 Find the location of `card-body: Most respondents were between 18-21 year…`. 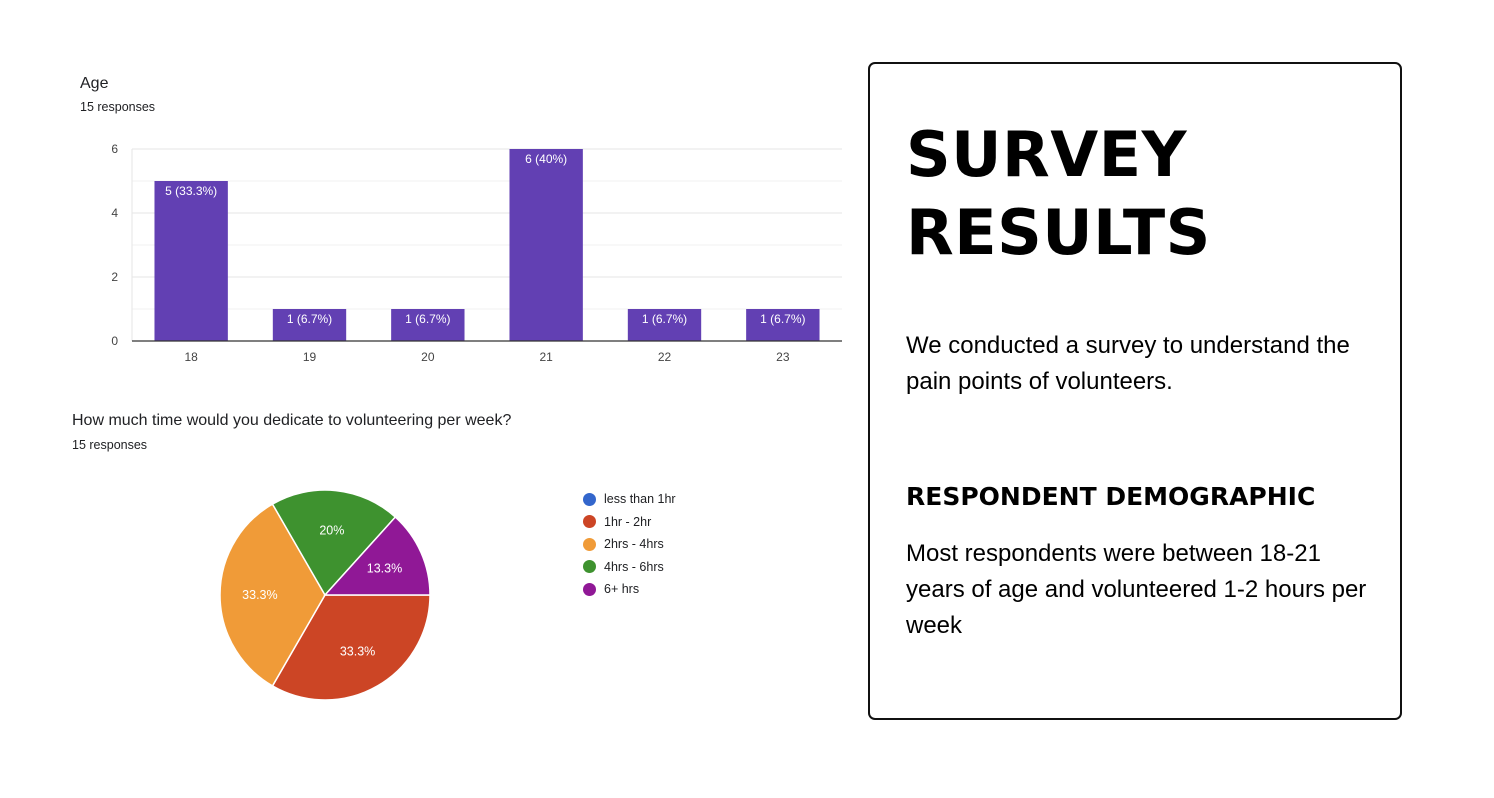

card-body: Most respondents were between 18-21 year… is located at coordinates (1136, 589).